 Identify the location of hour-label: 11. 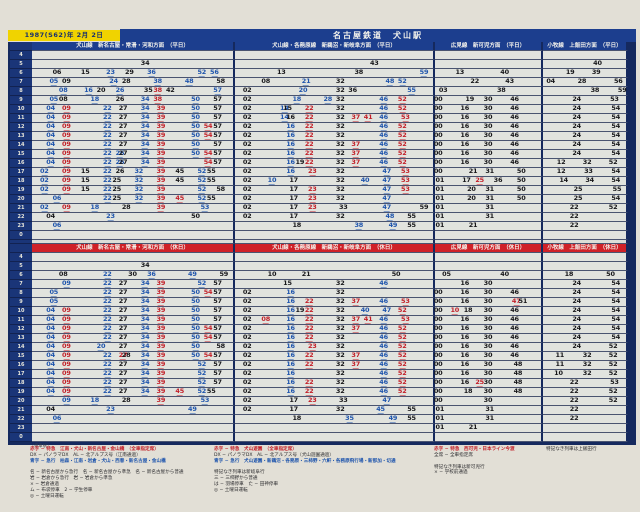
(21, 118).